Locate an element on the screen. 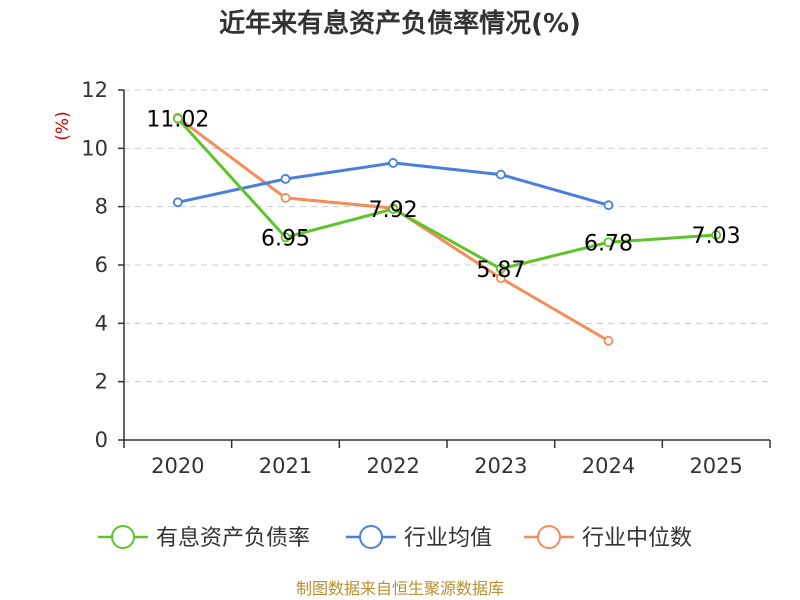 This screenshot has width=800, height=600. legend-item-1: 行业均值 is located at coordinates (419, 538).